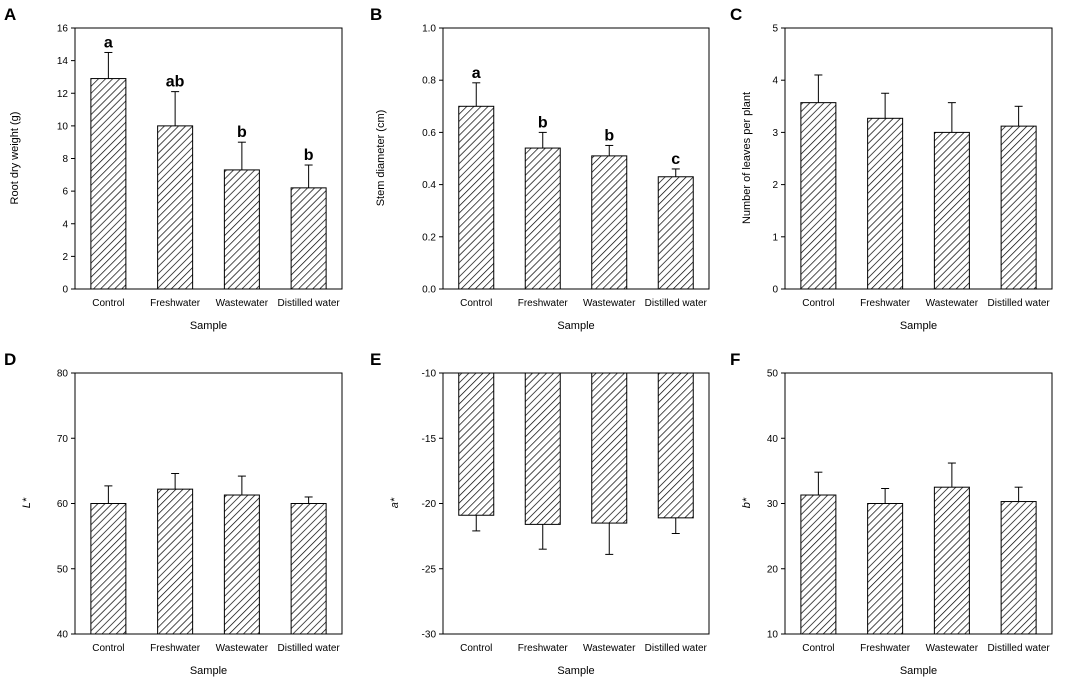 The height and width of the screenshot is (680, 1072). I want to click on y-tick-label: -25, so click(429, 569).